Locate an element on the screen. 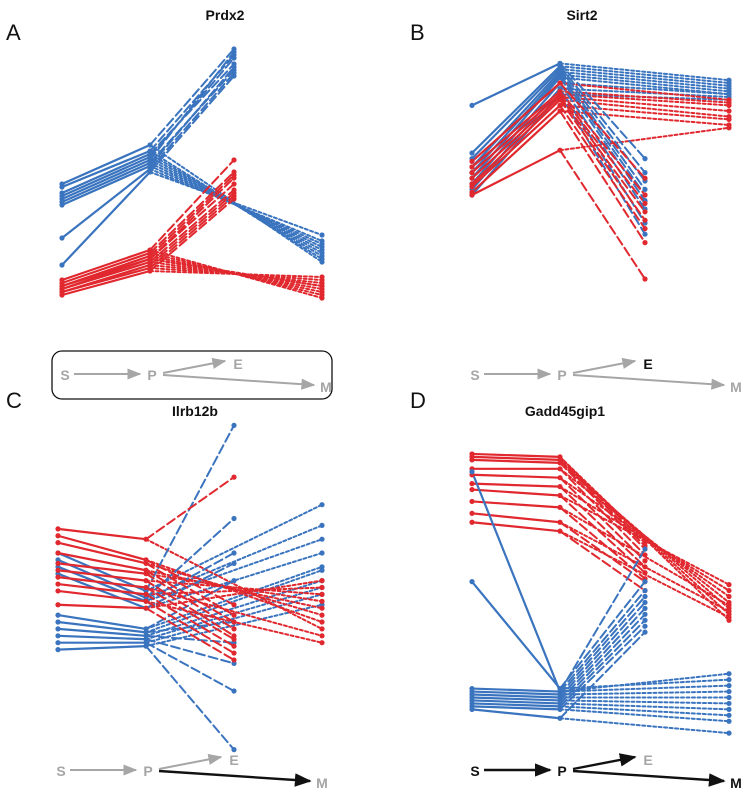 This screenshot has width=743, height=800. series-19-point-P is located at coordinates (560, 709).